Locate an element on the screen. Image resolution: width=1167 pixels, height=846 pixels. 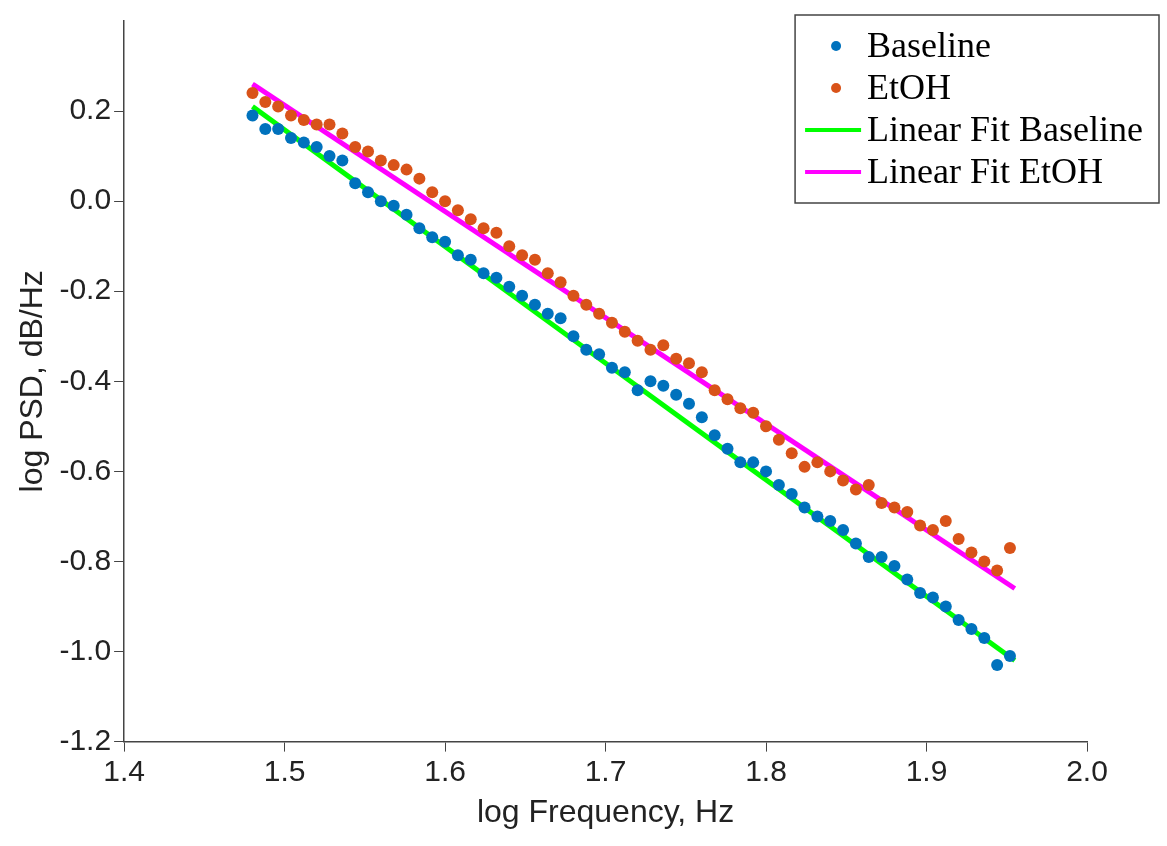
y-tick-label: 0.2 is located at coordinates (90, 109).